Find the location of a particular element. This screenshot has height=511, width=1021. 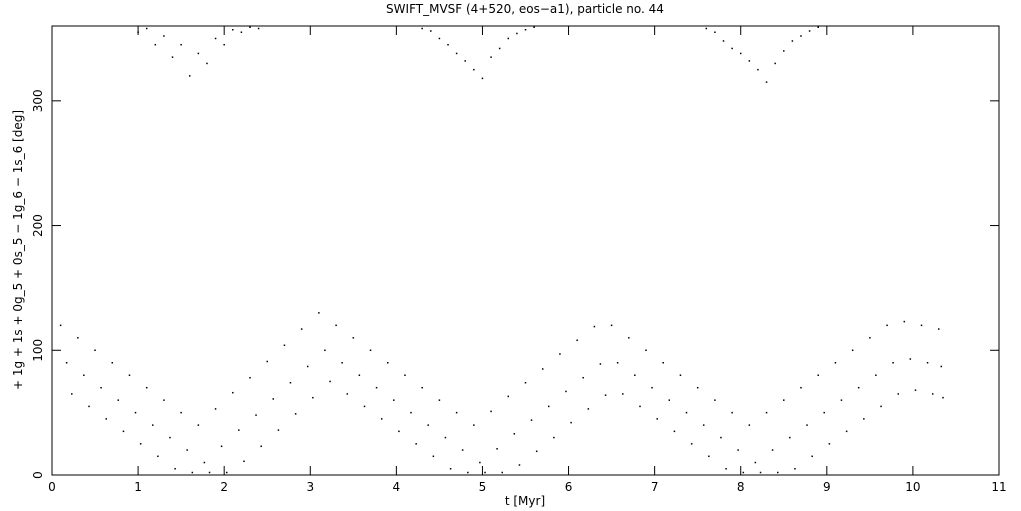

x-tick-label: 5 is located at coordinates (483, 487).